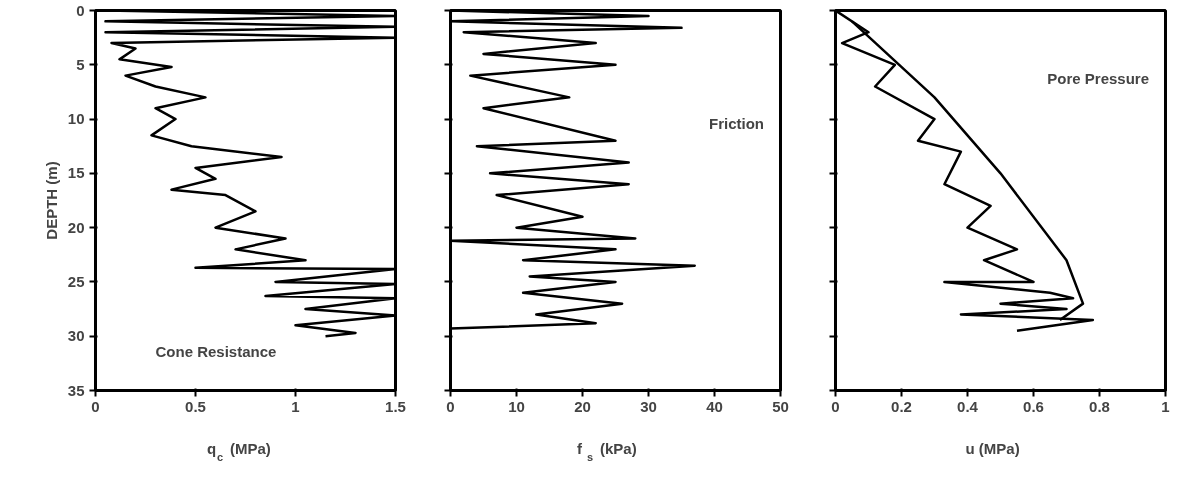 The image size is (1200, 478). Describe the element at coordinates (582, 406) in the screenshot. I see `x-tick-label: 20` at that location.